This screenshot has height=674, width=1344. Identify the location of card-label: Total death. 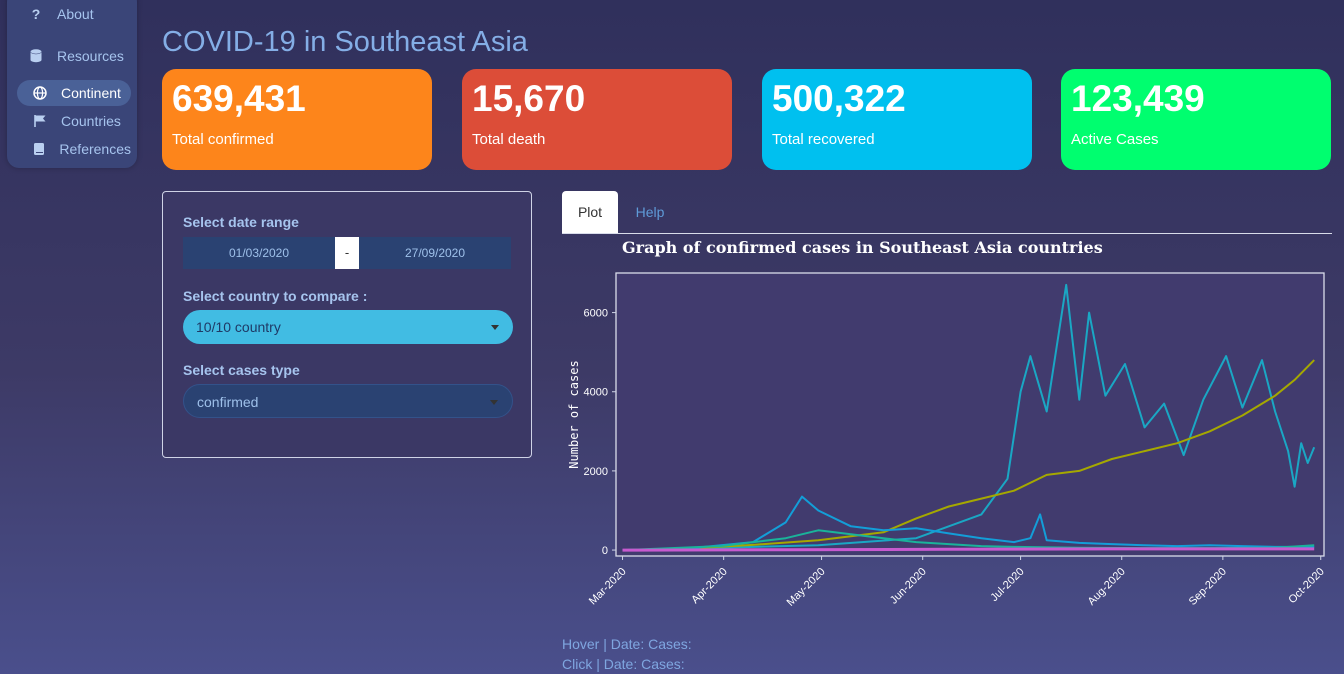
(509, 139).